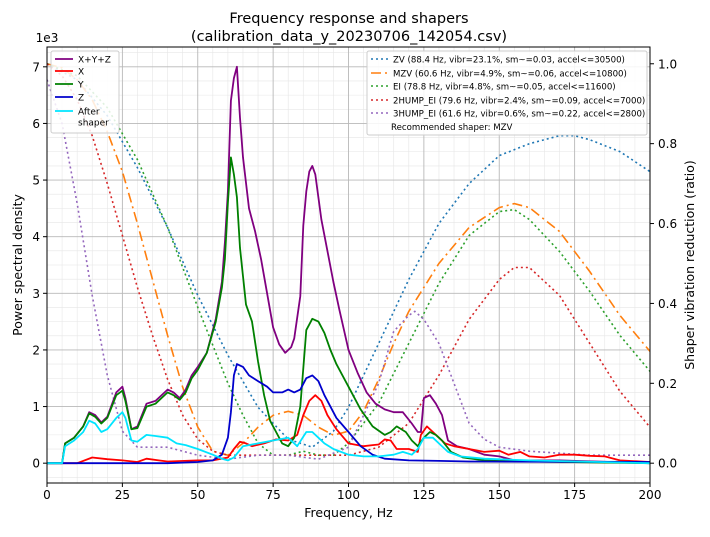 The height and width of the screenshot is (537, 710). Describe the element at coordinates (85, 92) in the screenshot. I see `legend-left: X+Y+Z XYZ After shaper` at that location.